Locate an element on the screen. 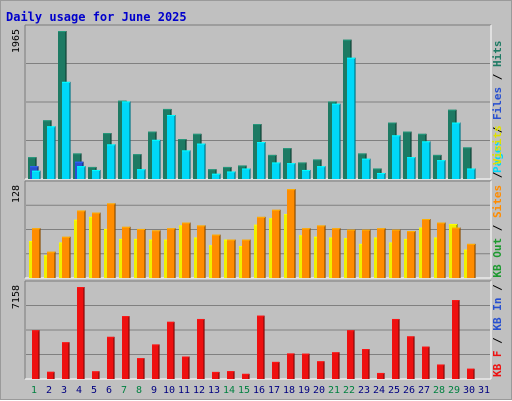  y-max-label-3: 7158 is located at coordinates (16, 297).